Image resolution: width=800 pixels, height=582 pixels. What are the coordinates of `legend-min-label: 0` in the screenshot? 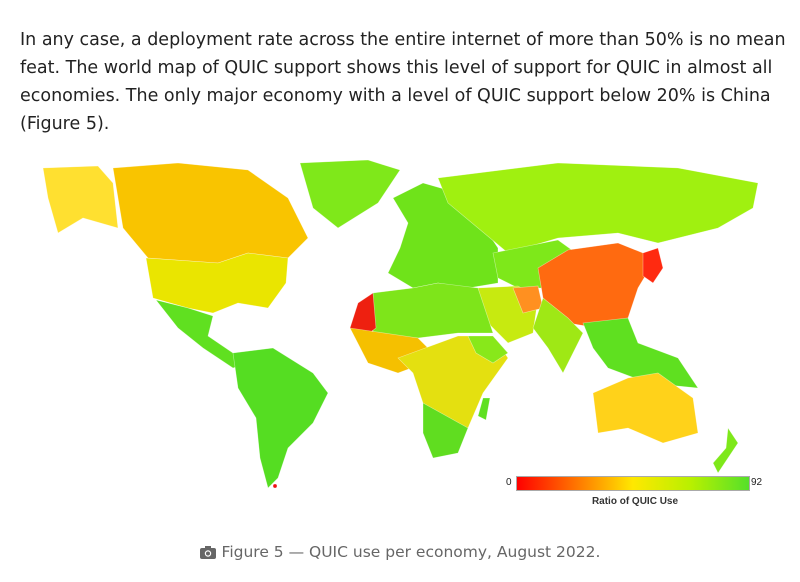 It's located at (509, 482).